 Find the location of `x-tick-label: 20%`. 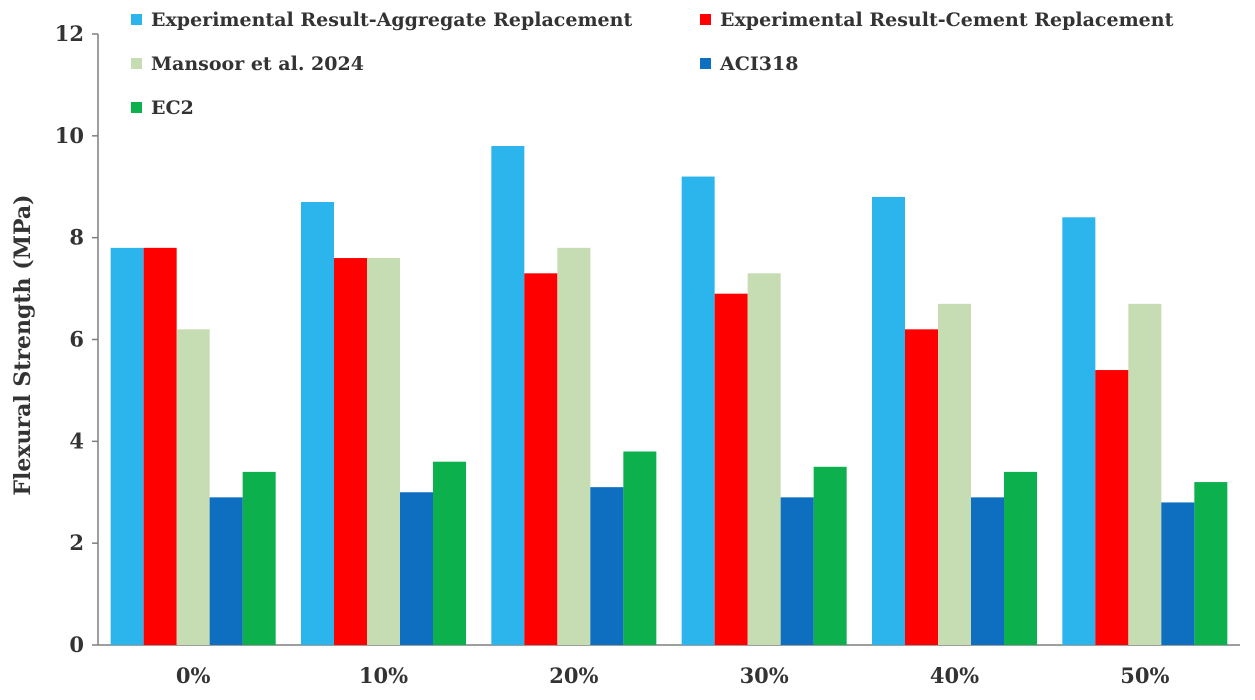

x-tick-label: 20% is located at coordinates (573, 675).